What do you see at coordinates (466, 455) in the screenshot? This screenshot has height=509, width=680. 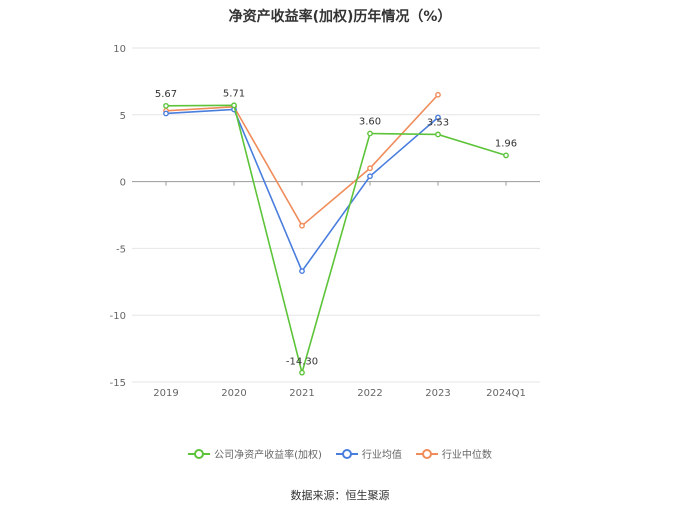 I see `legend-label: 行业中位数` at bounding box center [466, 455].